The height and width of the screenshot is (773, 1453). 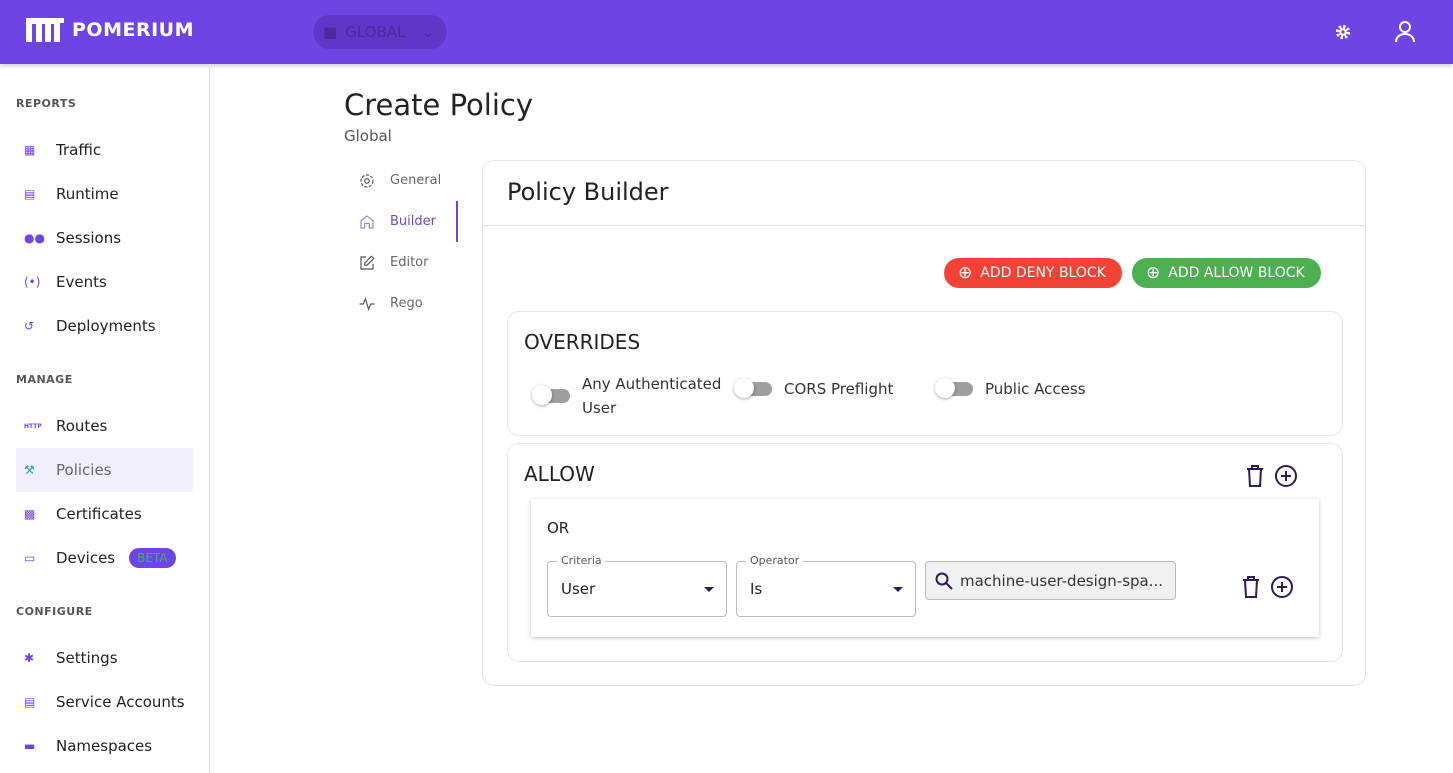 What do you see at coordinates (30, 558) in the screenshot?
I see `devices-icon: ▭` at bounding box center [30, 558].